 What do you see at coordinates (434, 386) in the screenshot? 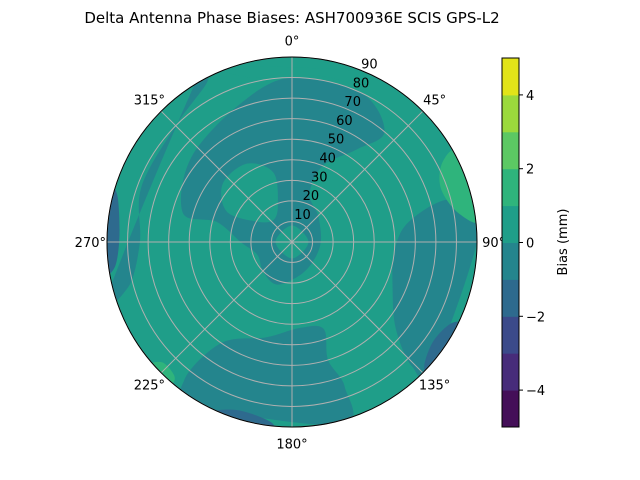
I see `theta-tick-label: 135°` at bounding box center [434, 386].